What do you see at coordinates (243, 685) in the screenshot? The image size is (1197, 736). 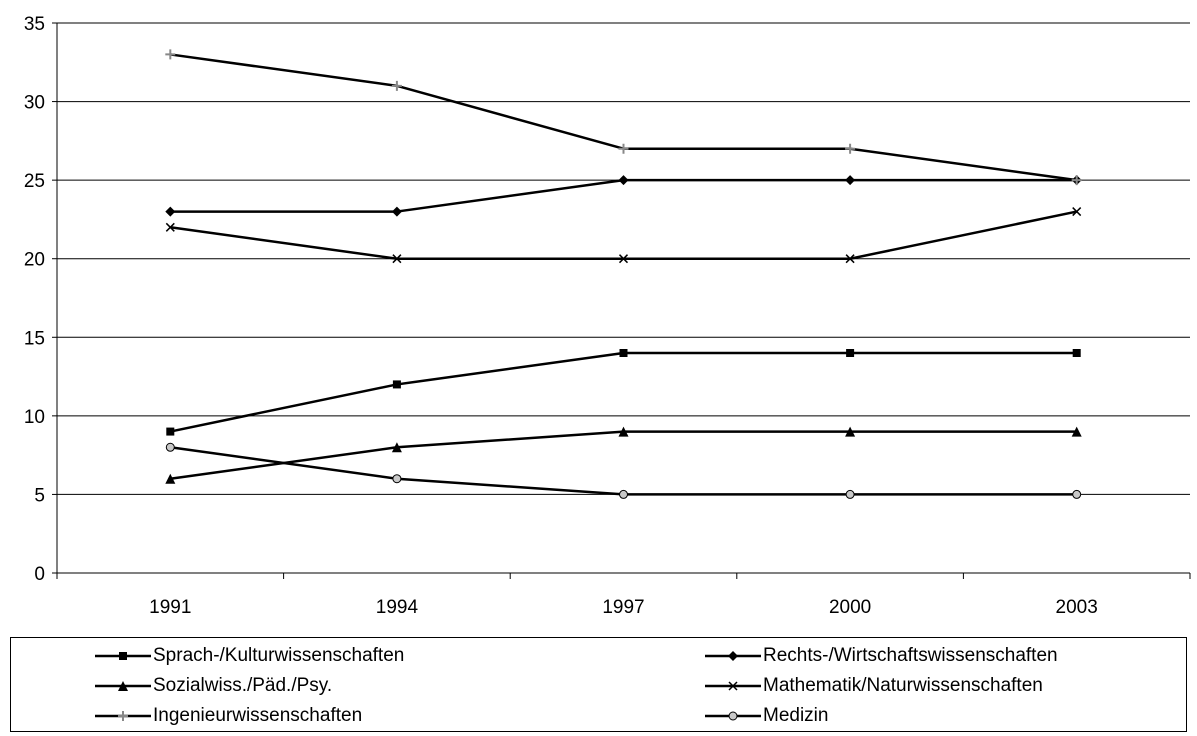 I see `legend-label: Sozialwiss./Päd./Psy.` at bounding box center [243, 685].